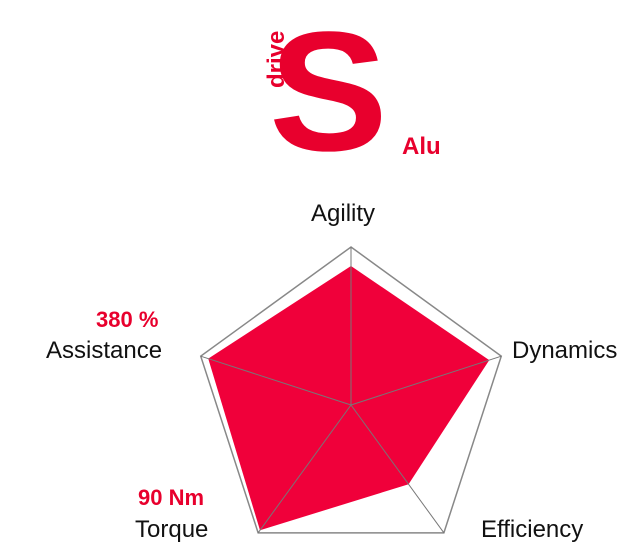 The height and width of the screenshot is (560, 635). I want to click on radar-spoke-dynamics, so click(426, 380).